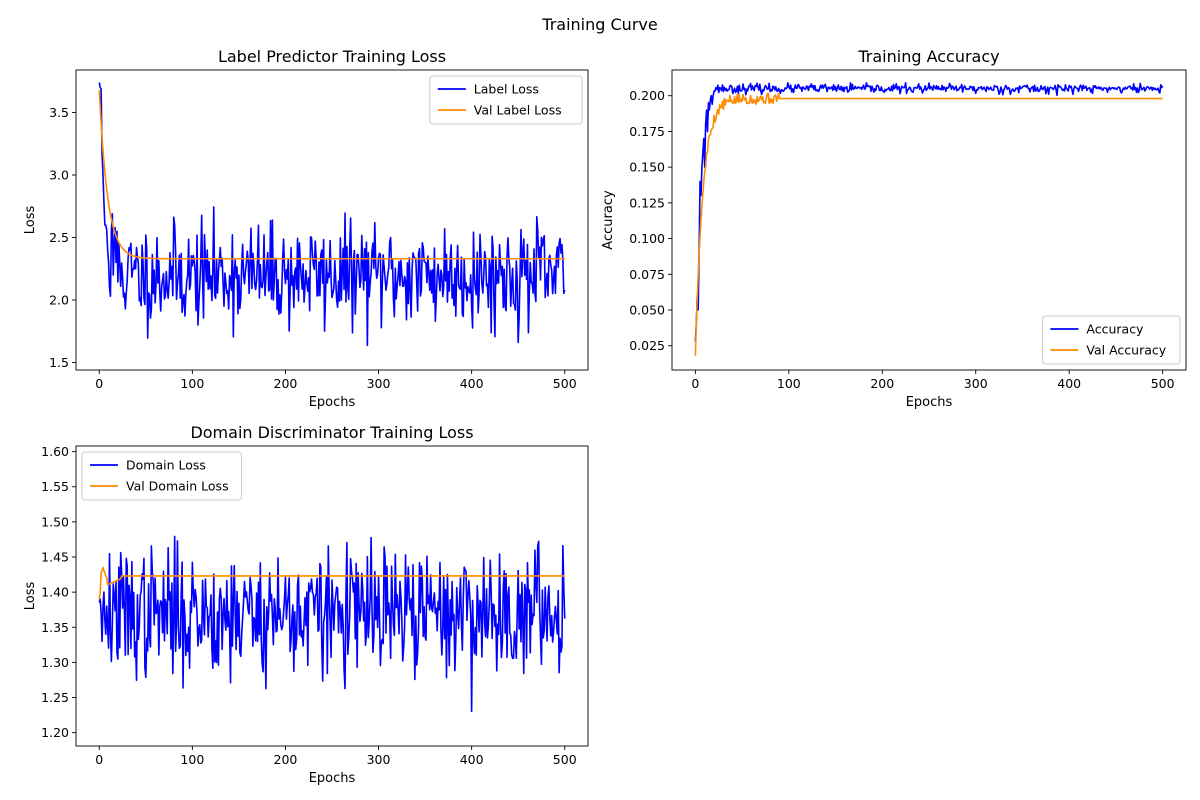 The height and width of the screenshot is (800, 1200). Describe the element at coordinates (55, 592) in the screenshot. I see `y-tick-label: 1.40` at that location.